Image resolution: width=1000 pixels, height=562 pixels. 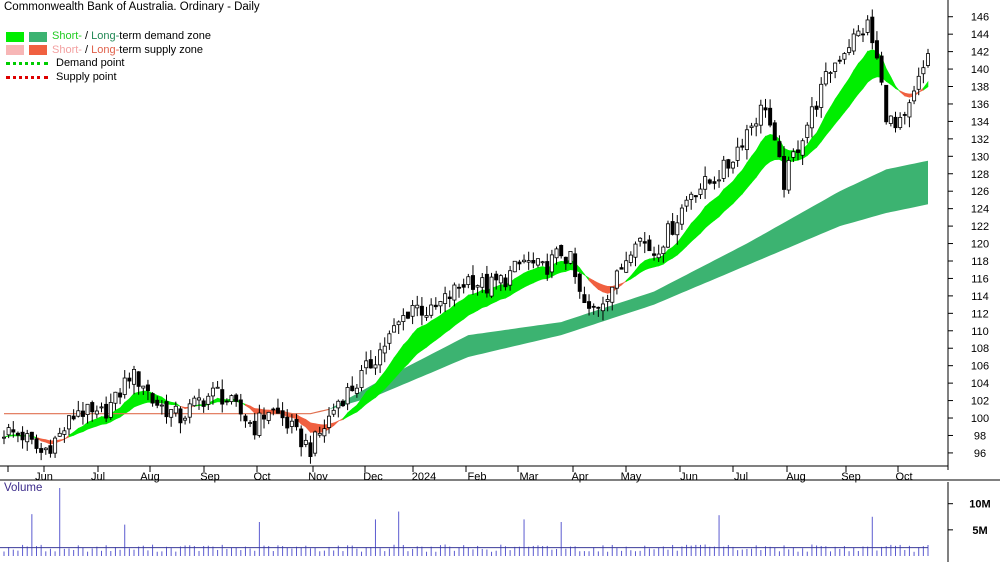 What do you see at coordinates (689, 477) in the screenshot?
I see `x-tick-label: Jun` at bounding box center [689, 477].